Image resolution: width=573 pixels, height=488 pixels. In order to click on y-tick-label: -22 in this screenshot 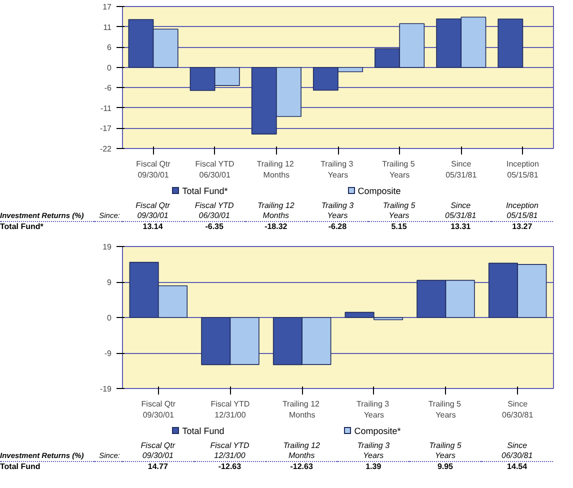, I will do `click(106, 149)`.